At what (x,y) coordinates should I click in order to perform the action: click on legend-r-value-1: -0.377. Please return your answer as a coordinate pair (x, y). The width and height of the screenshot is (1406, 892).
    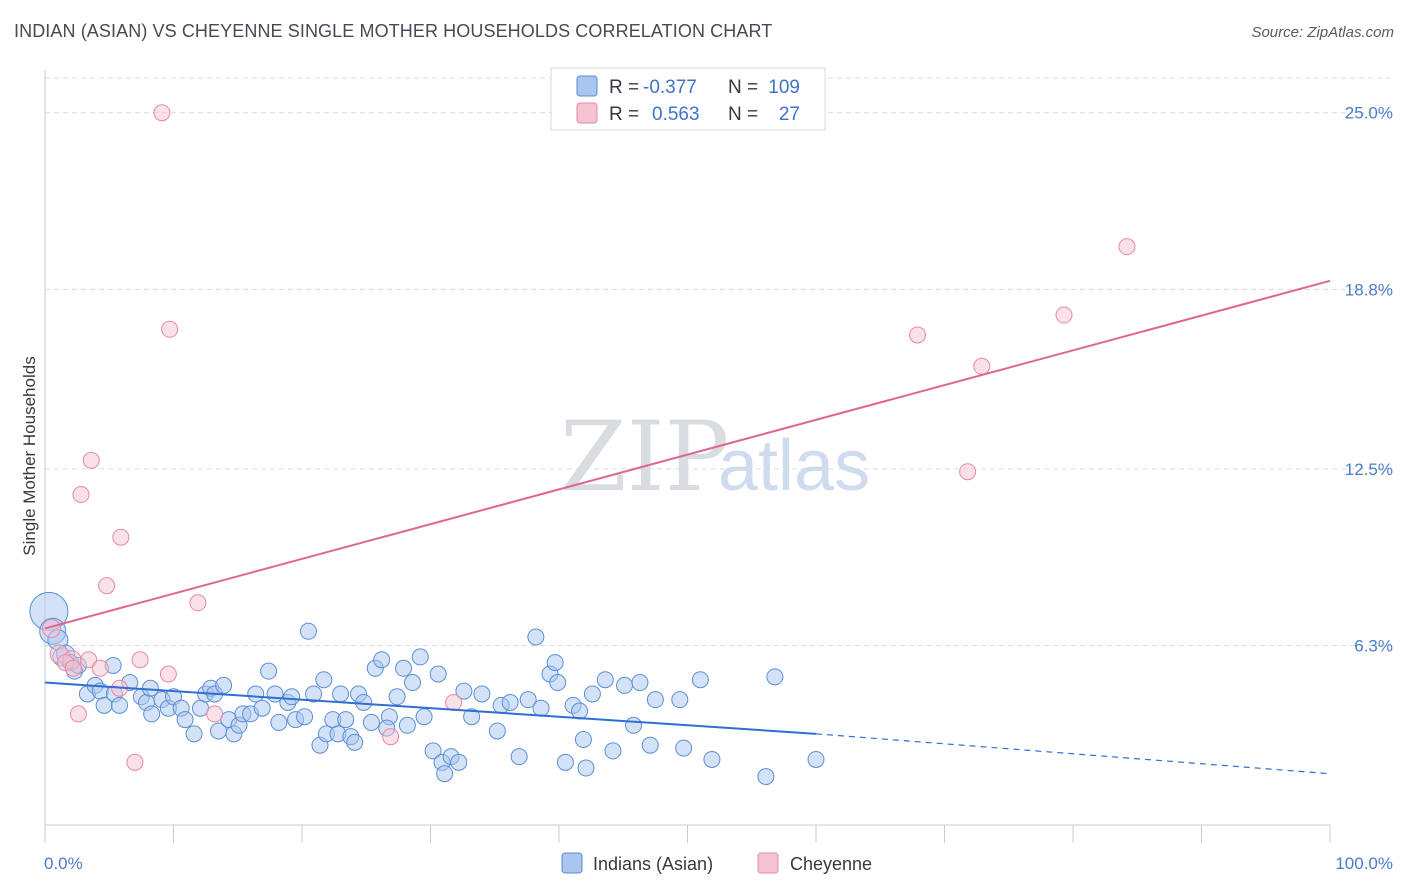
    Looking at the image, I should click on (670, 87).